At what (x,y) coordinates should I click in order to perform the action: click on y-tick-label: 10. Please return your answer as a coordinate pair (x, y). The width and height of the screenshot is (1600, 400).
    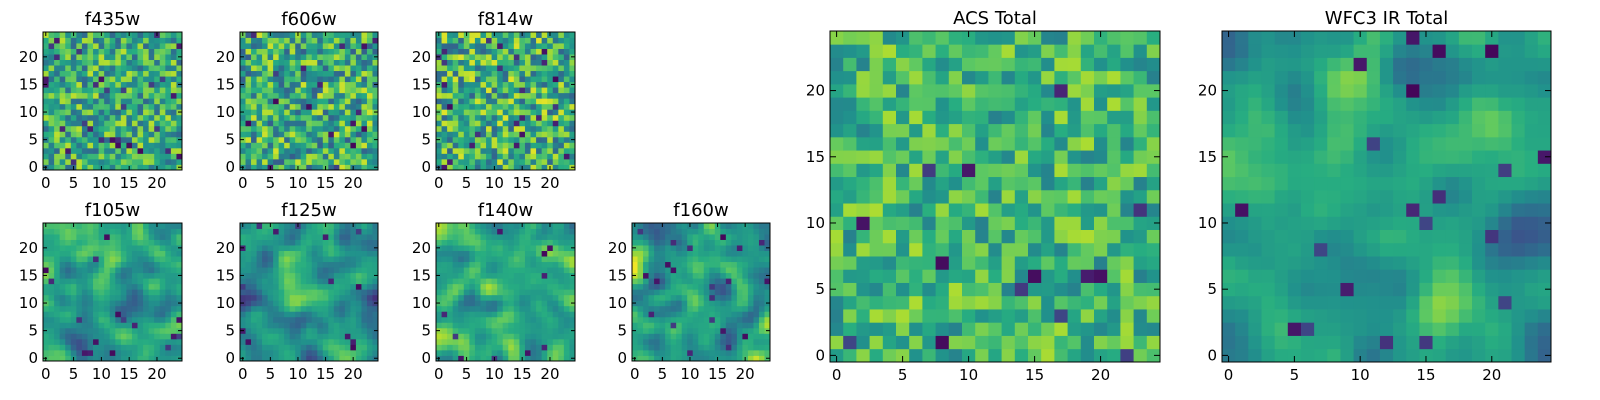
    Looking at the image, I should click on (28, 112).